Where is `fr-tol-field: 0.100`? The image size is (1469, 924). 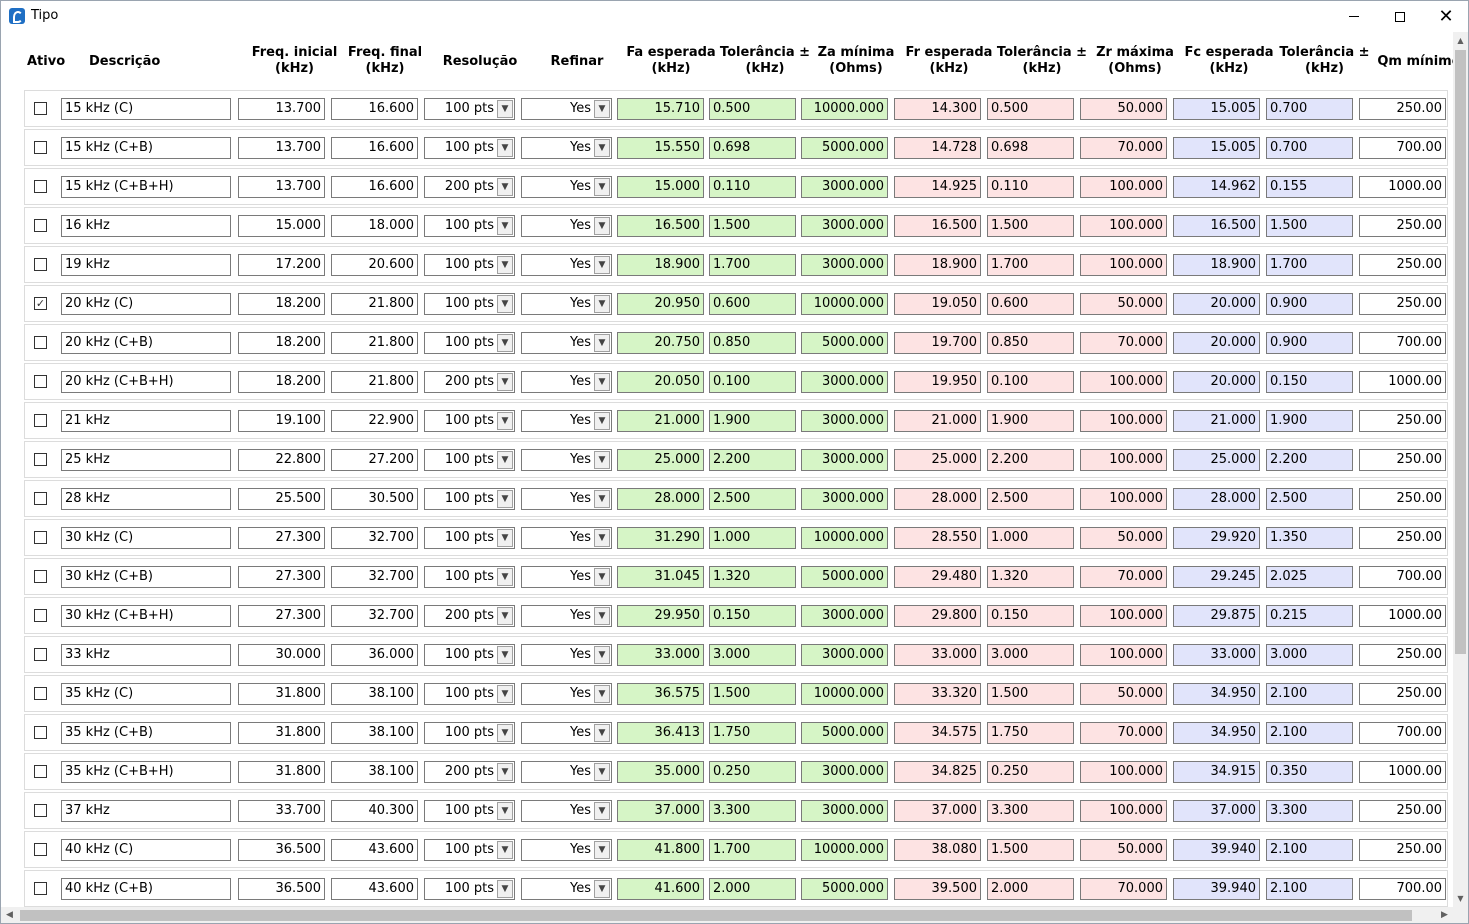
fr-tol-field: 0.100 is located at coordinates (1030, 382).